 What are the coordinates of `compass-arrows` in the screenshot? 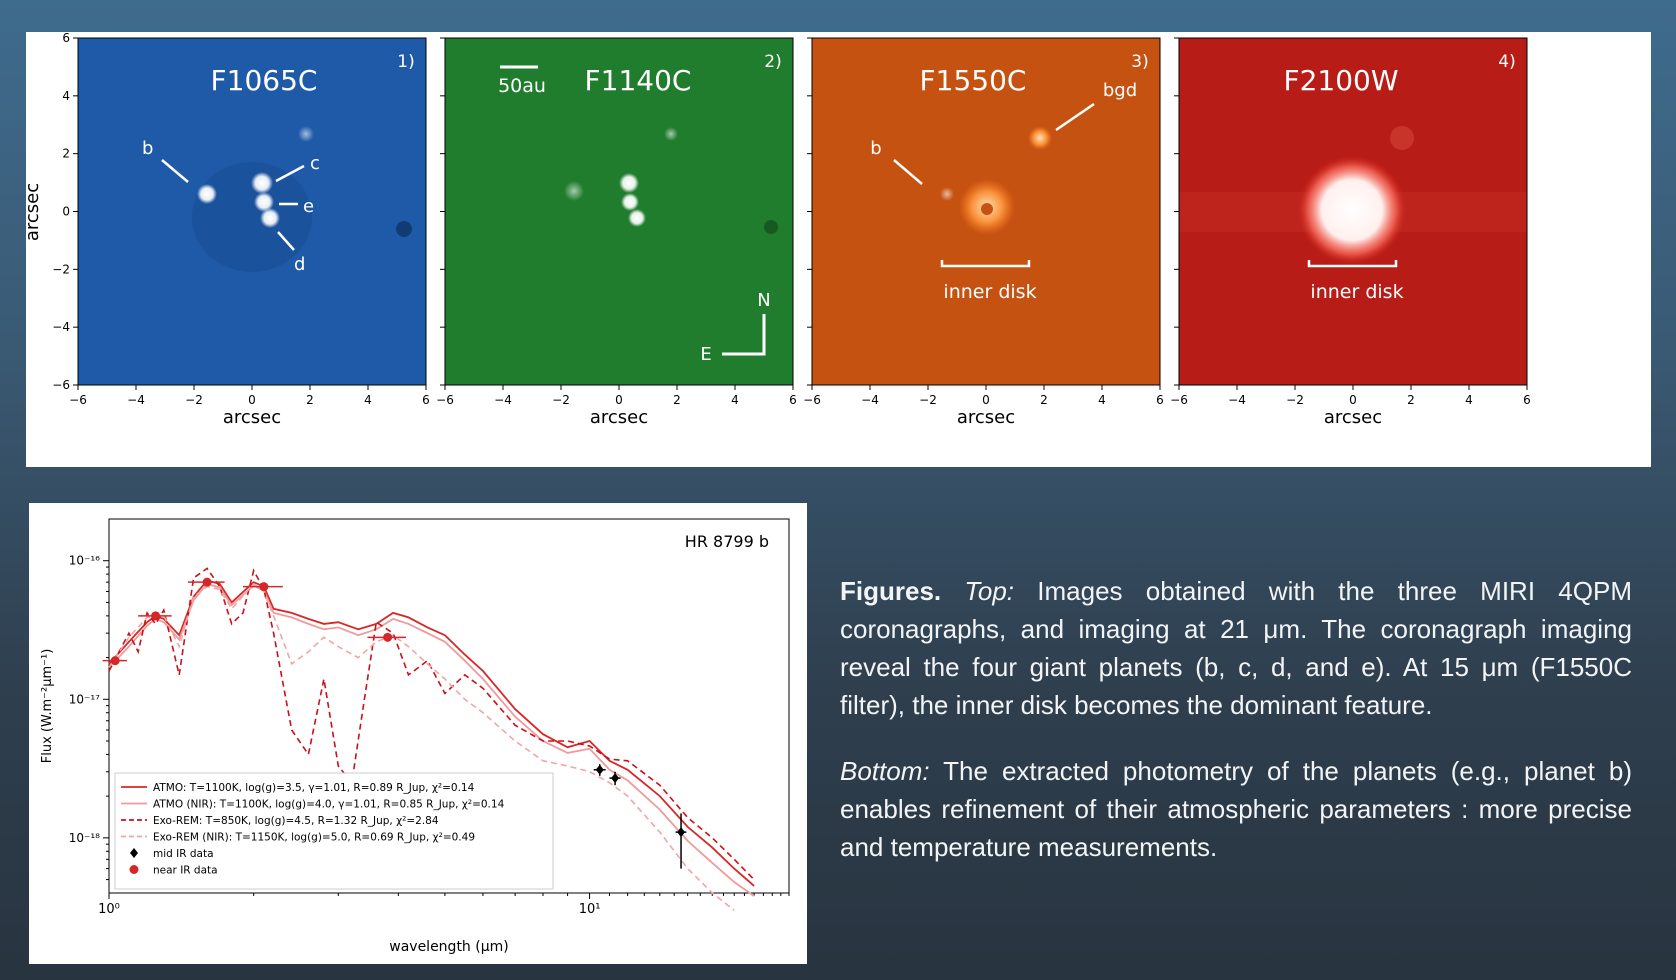 It's located at (744, 335).